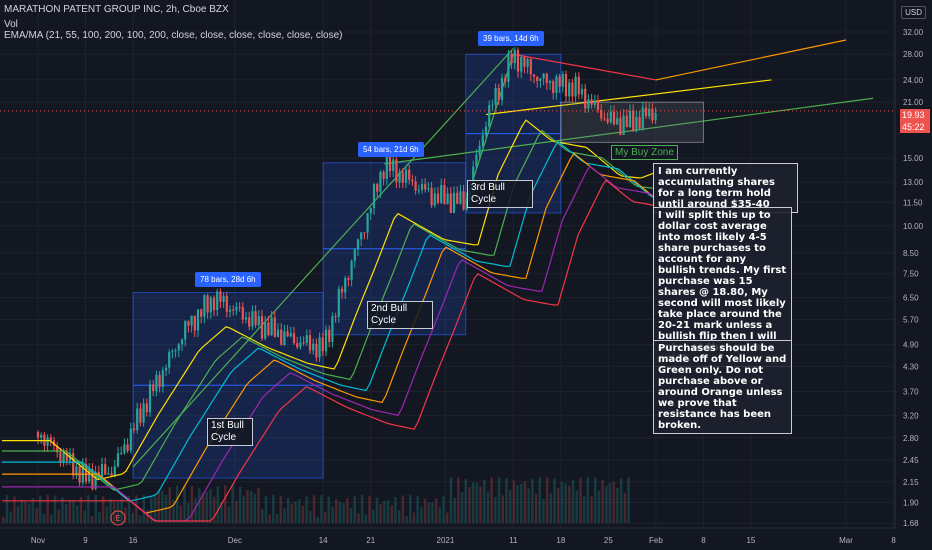  What do you see at coordinates (913, 12) in the screenshot?
I see `currency-badge: USD` at bounding box center [913, 12].